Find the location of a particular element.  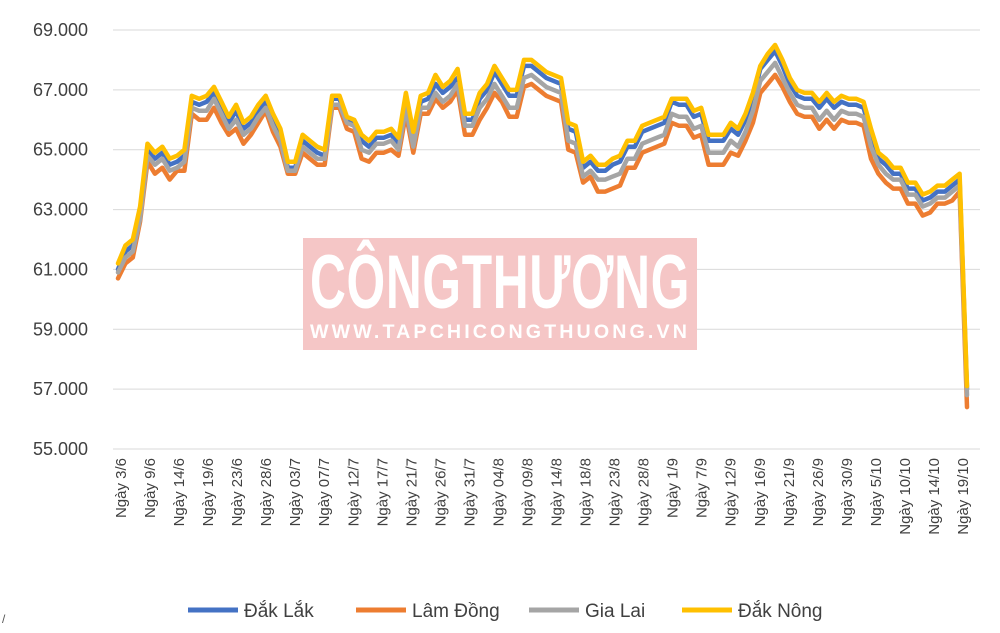

x-tick-label: Ngày 28/8 is located at coordinates (644, 492).